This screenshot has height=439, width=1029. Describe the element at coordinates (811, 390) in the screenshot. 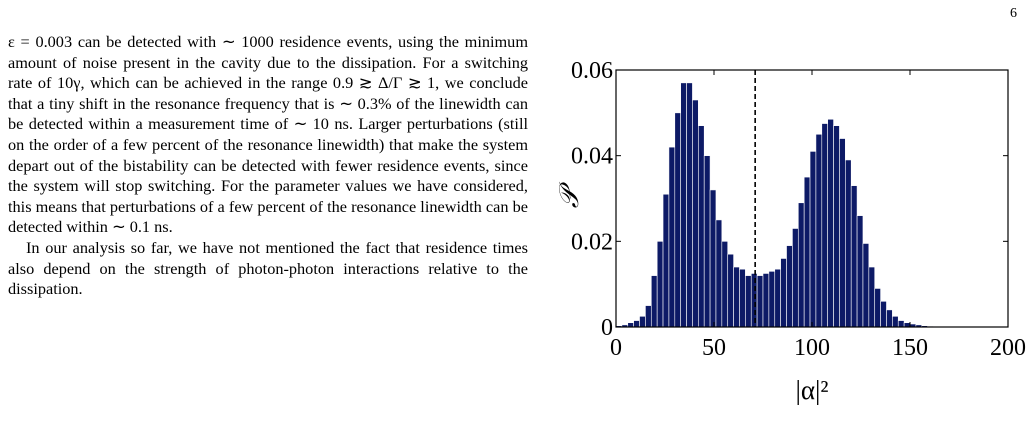

I see `x-axis-label: |α|²` at that location.